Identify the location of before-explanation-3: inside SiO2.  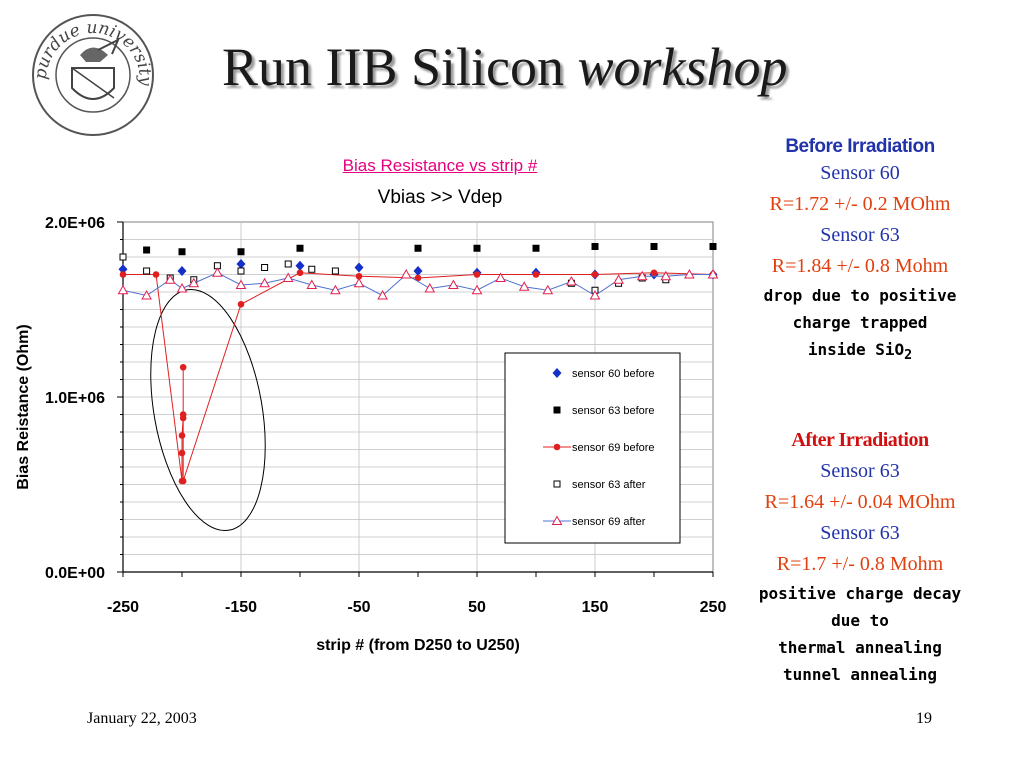
(860, 352).